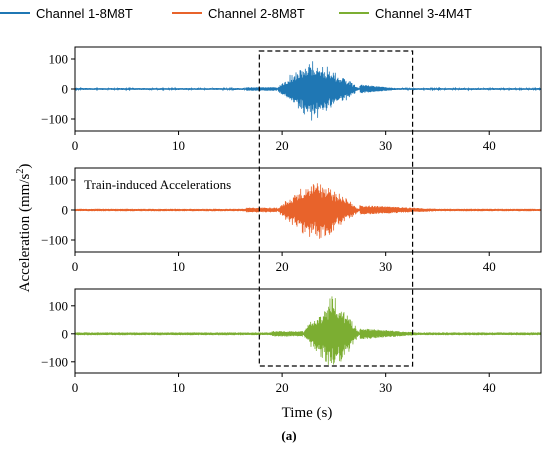  Describe the element at coordinates (20, 171) in the screenshot. I see `y-axis-label-exponent: 2` at that location.